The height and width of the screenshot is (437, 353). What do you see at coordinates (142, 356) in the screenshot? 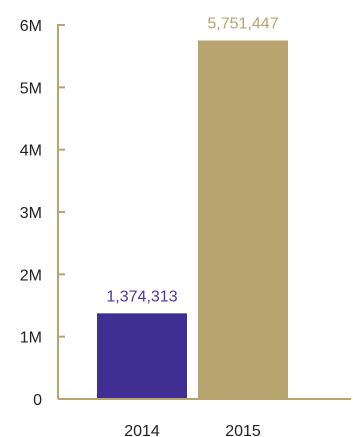
I see `bar-2014` at bounding box center [142, 356].